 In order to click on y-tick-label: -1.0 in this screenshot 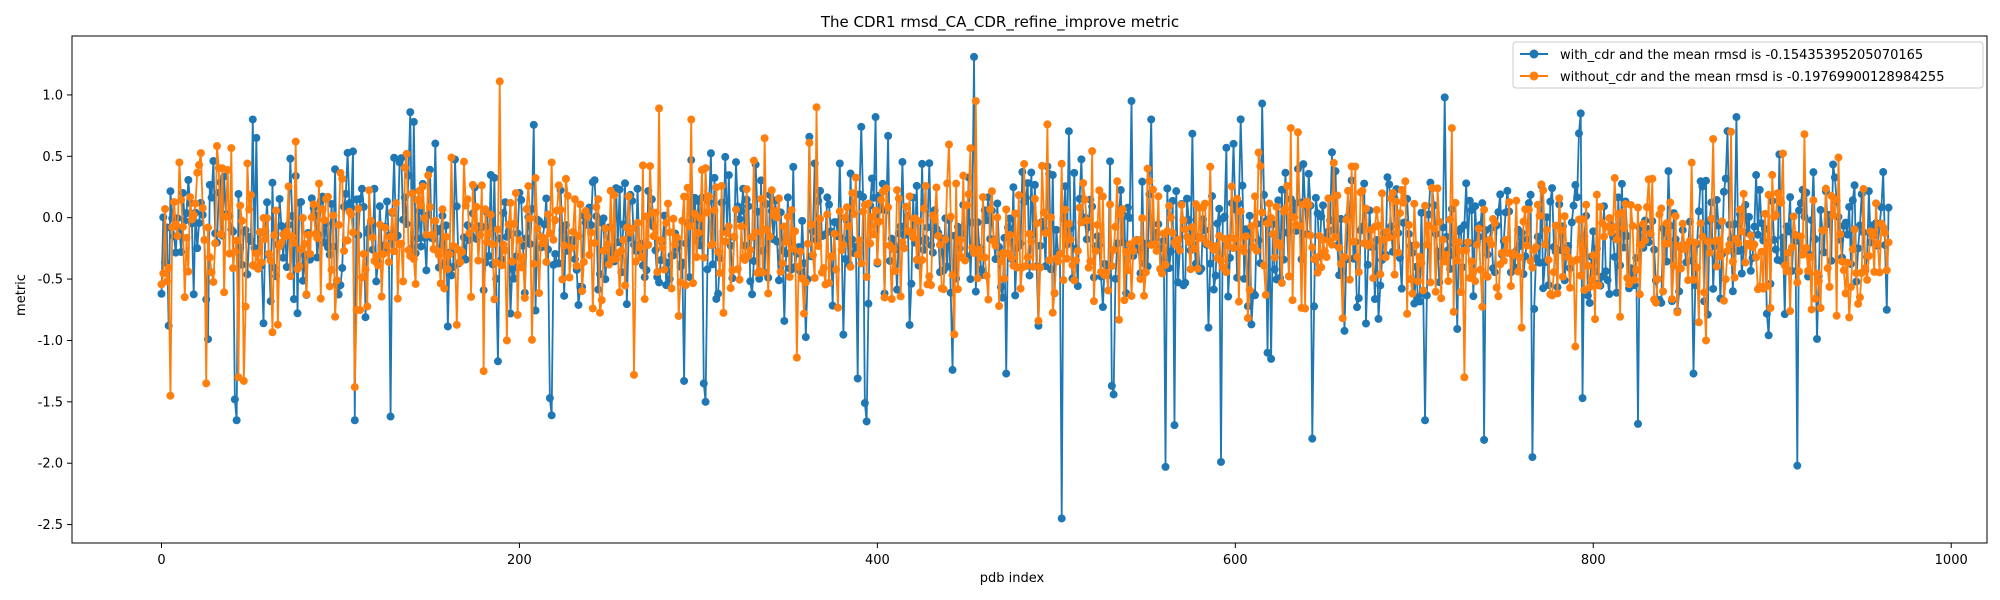, I will do `click(50, 341)`.